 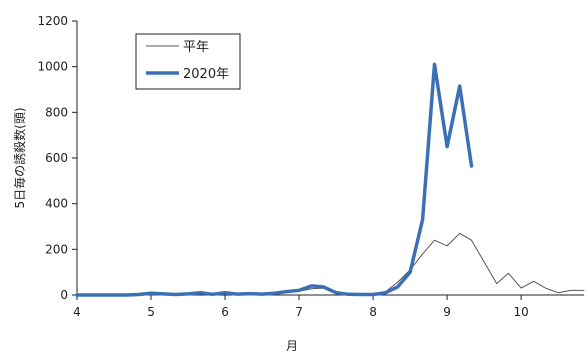 I want to click on x-tick-label: 5, so click(x=151, y=312).